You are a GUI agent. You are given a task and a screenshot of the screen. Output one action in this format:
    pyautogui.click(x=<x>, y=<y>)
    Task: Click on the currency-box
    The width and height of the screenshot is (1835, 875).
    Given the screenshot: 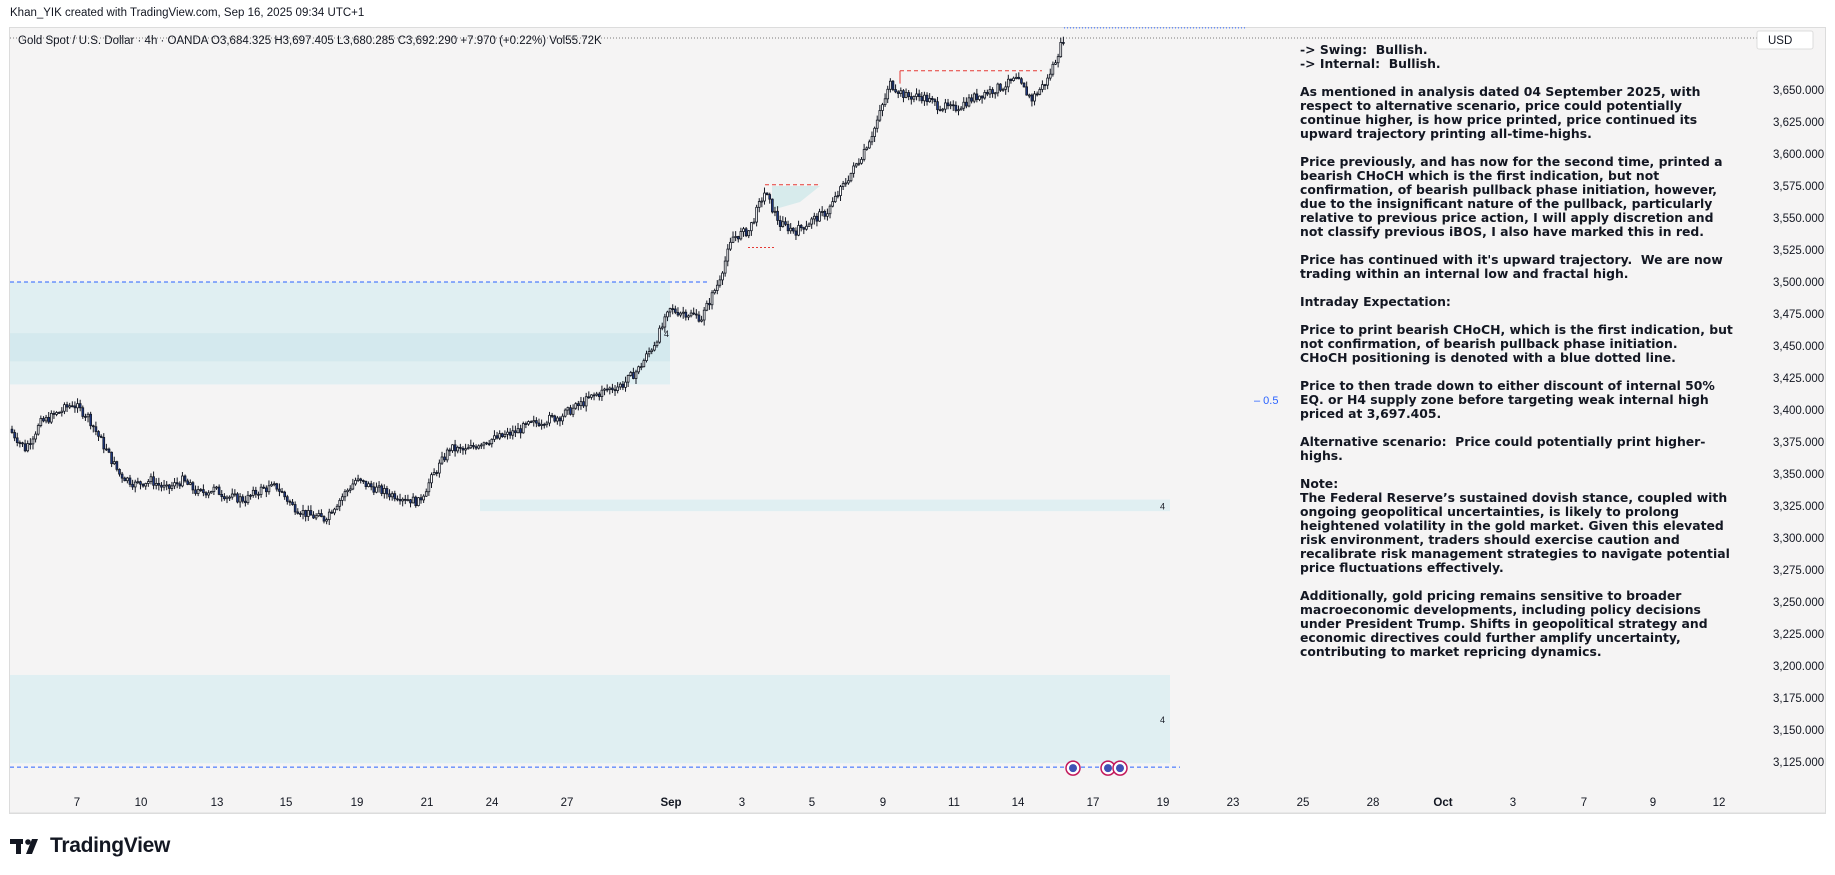 What is the action you would take?
    pyautogui.click(x=1785, y=40)
    